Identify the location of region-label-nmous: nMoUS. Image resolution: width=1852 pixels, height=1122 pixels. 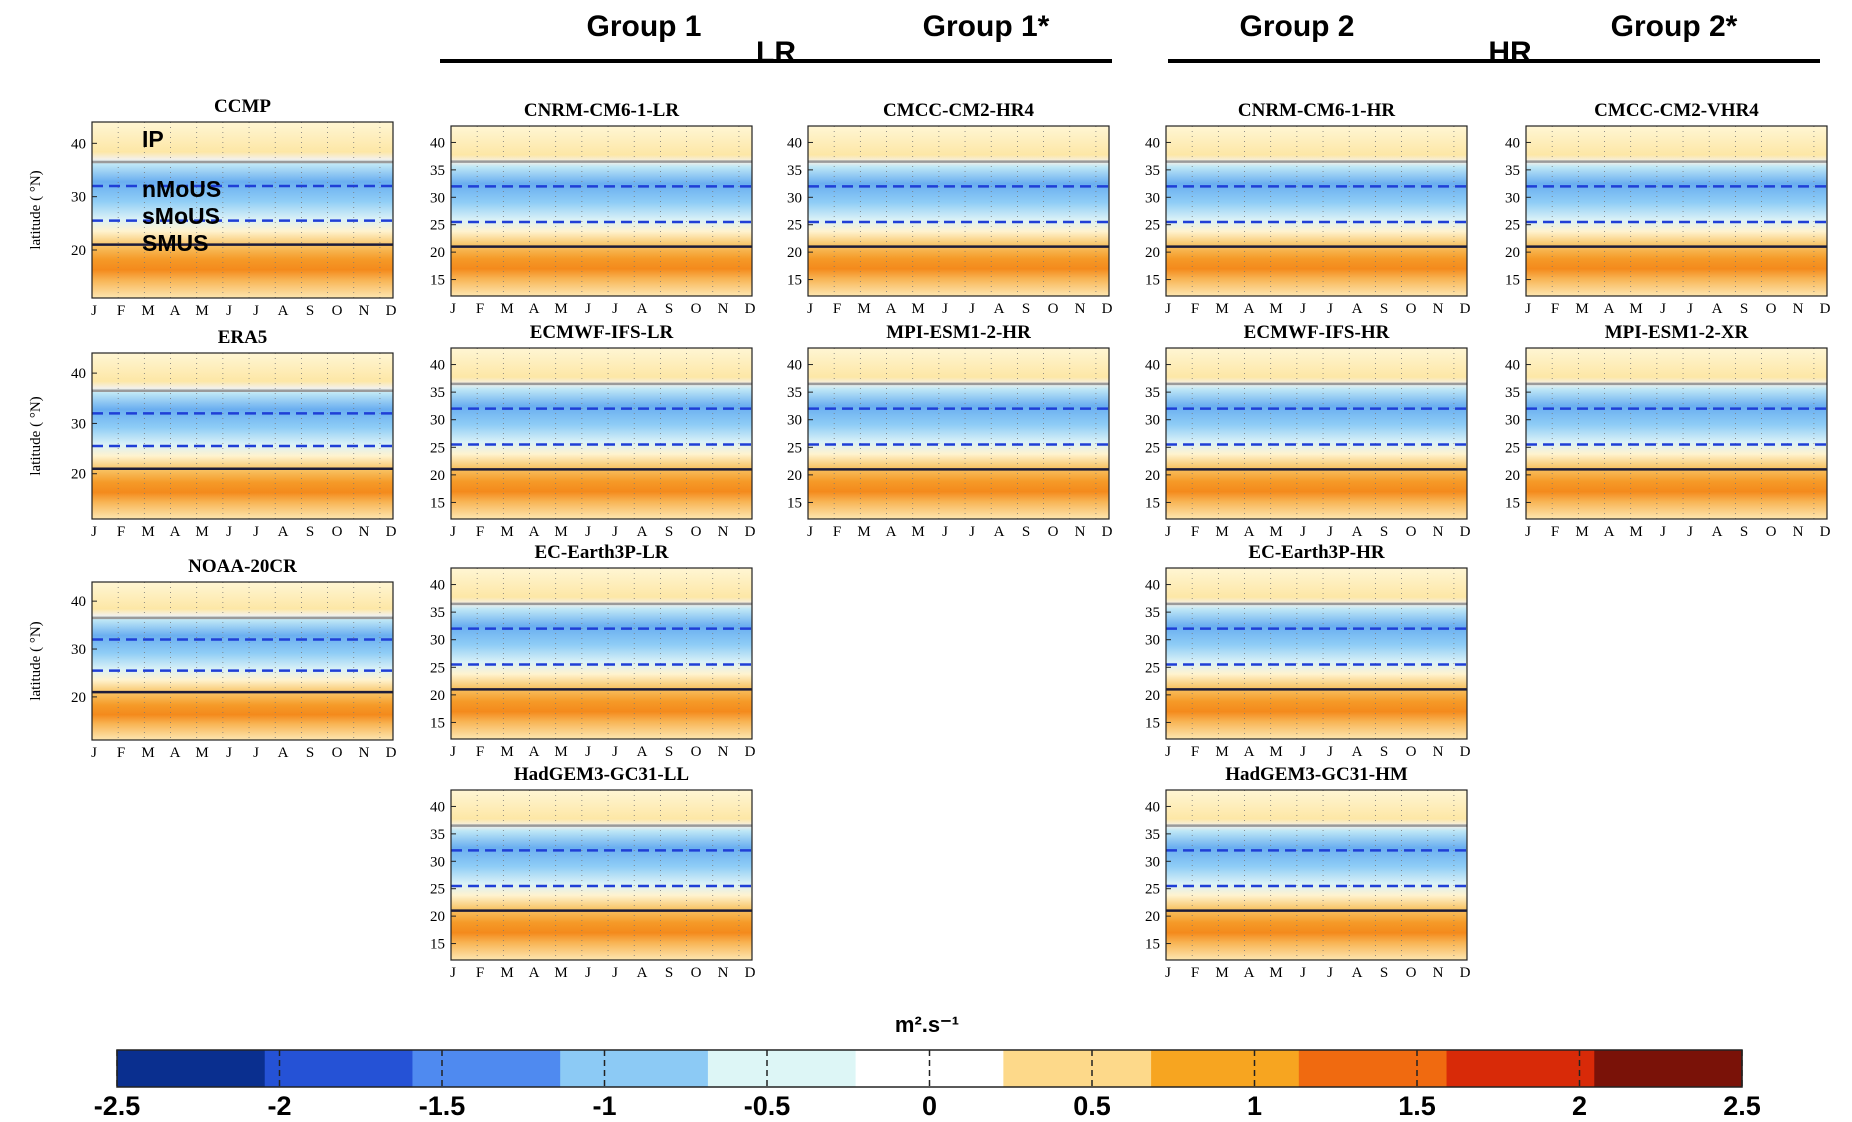
(181, 189).